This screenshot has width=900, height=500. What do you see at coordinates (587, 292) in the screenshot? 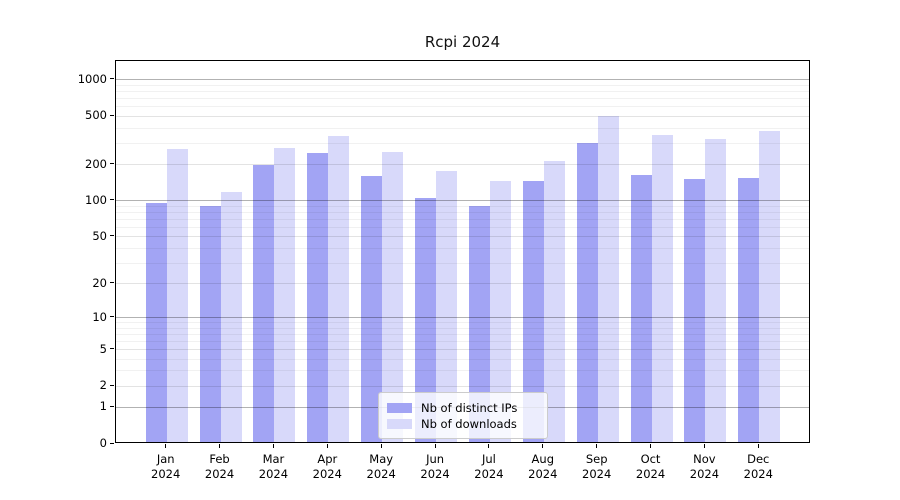
I see `bar-distinct-ips-sep` at bounding box center [587, 292].